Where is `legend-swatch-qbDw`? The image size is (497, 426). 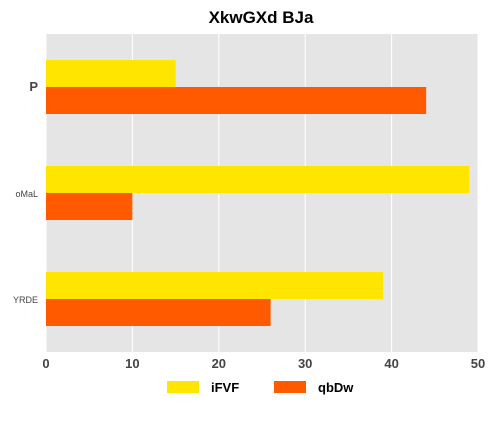 legend-swatch-qbDw is located at coordinates (290, 387).